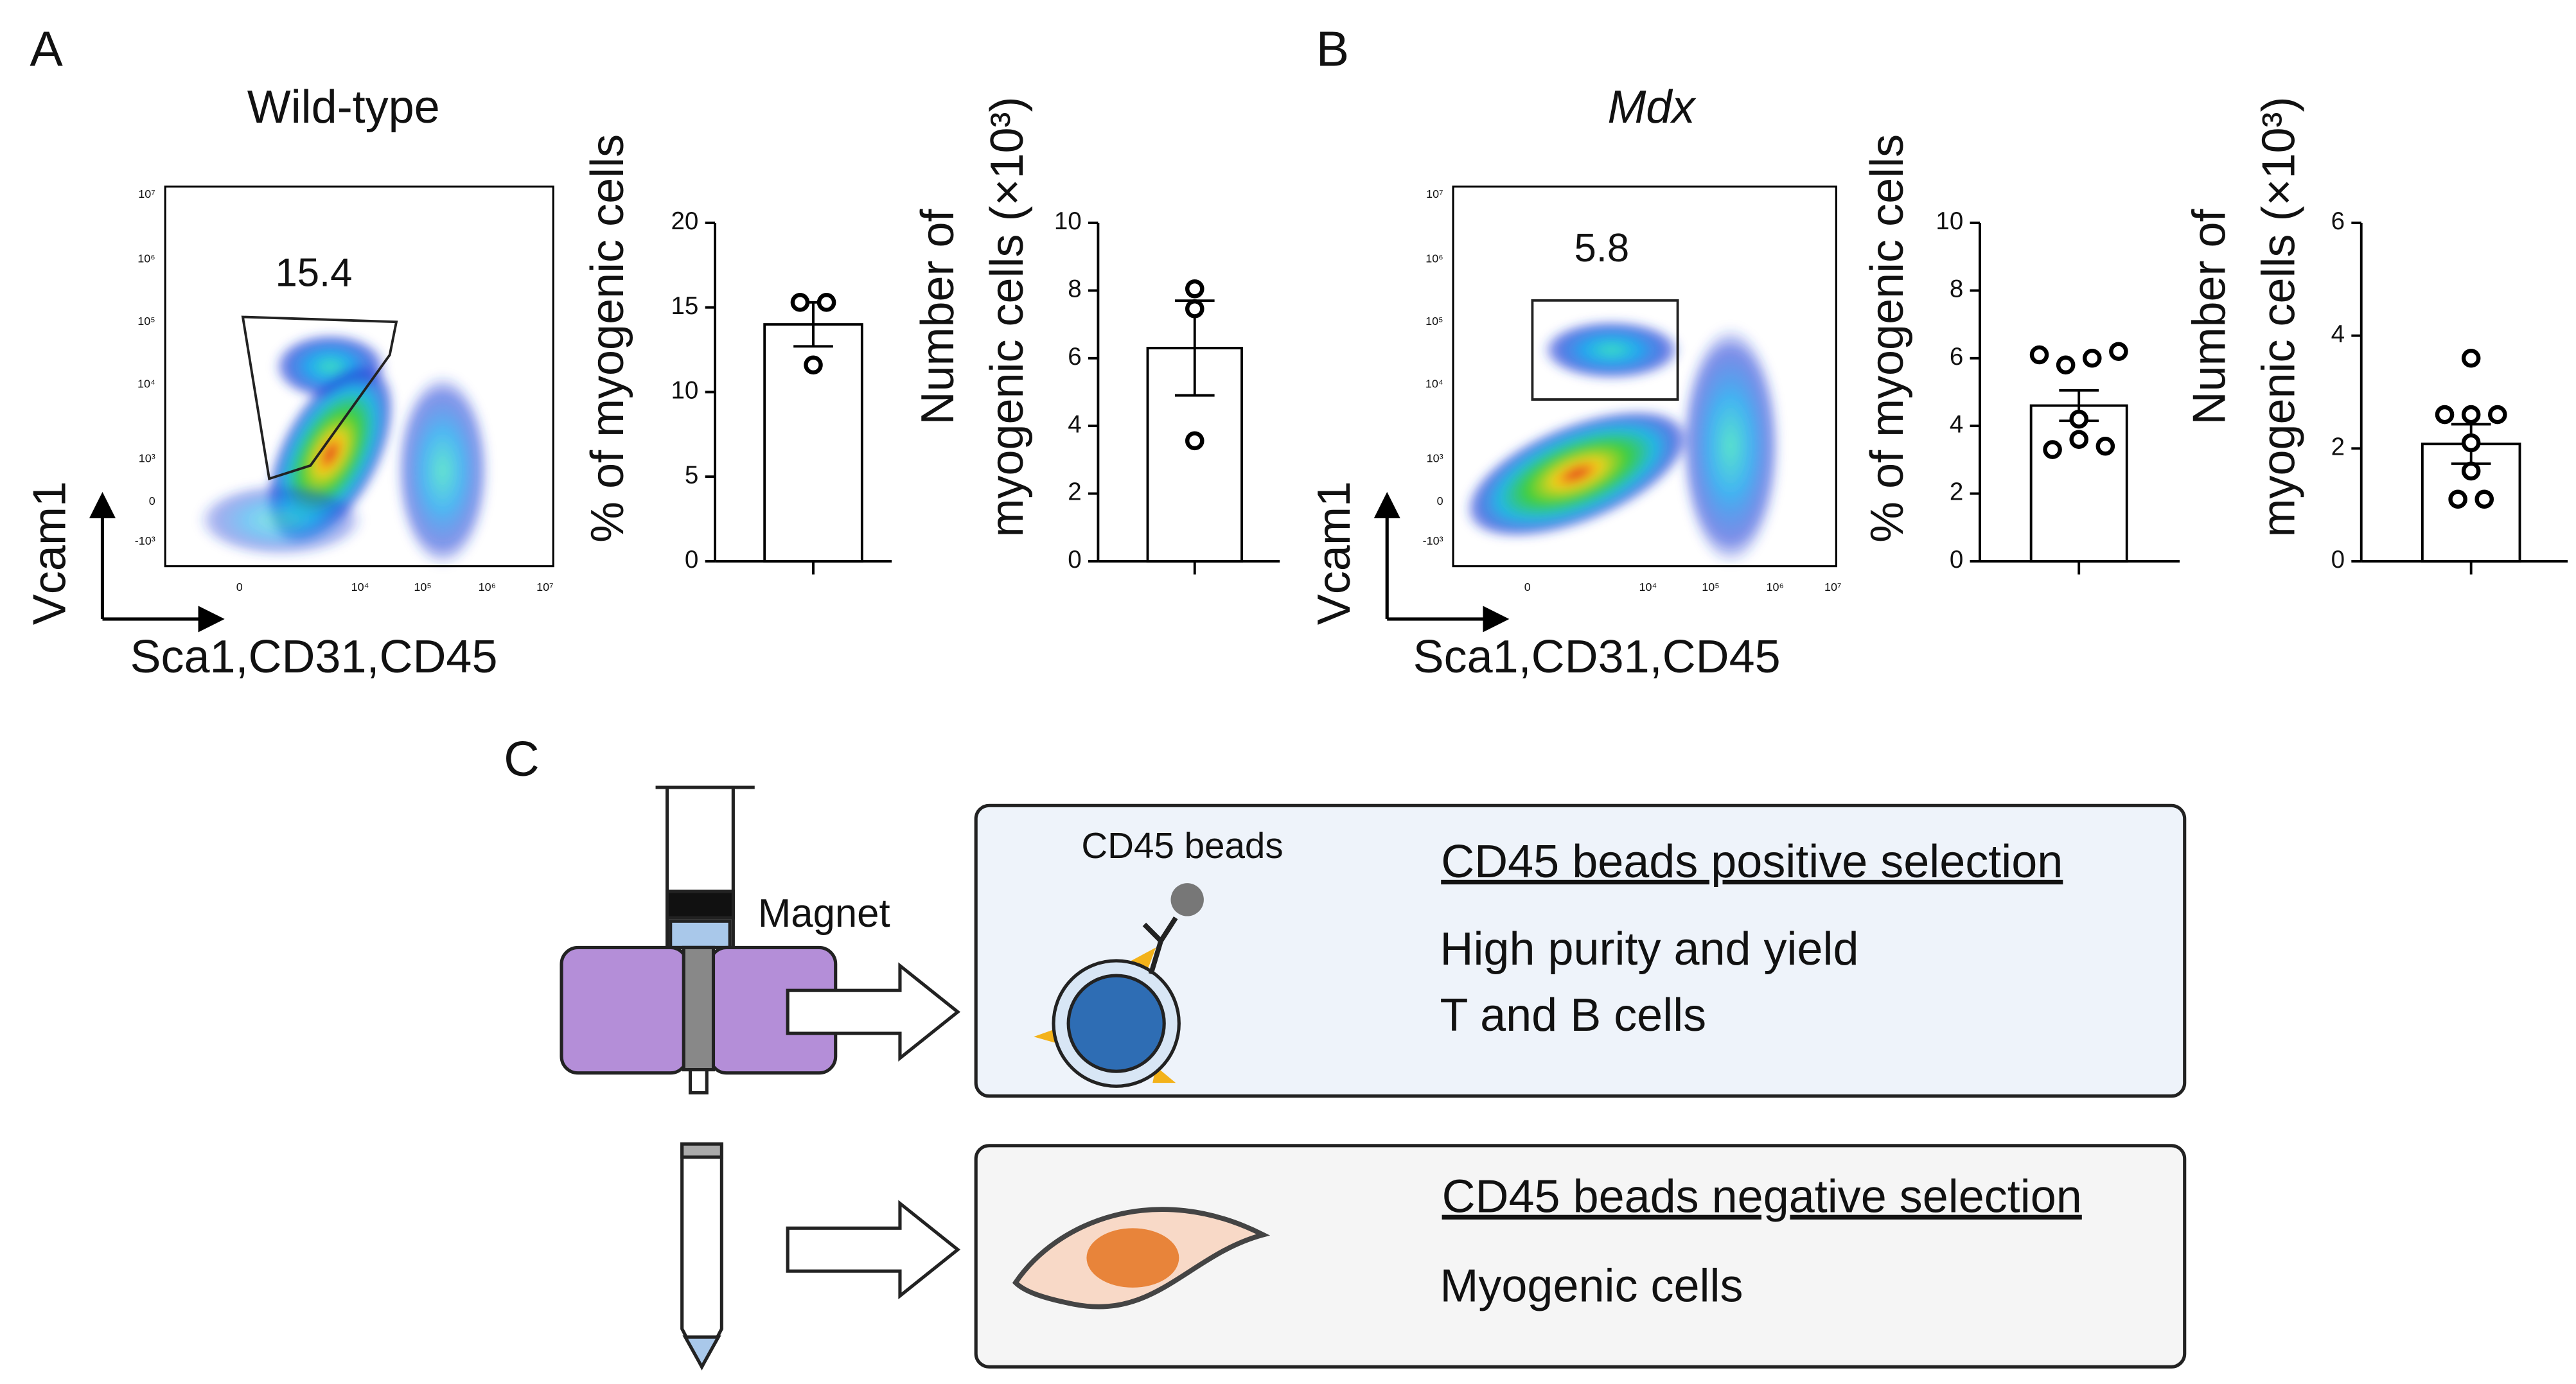 The height and width of the screenshot is (1384, 2576). I want to click on y-tick-label: 15, so click(684, 306).